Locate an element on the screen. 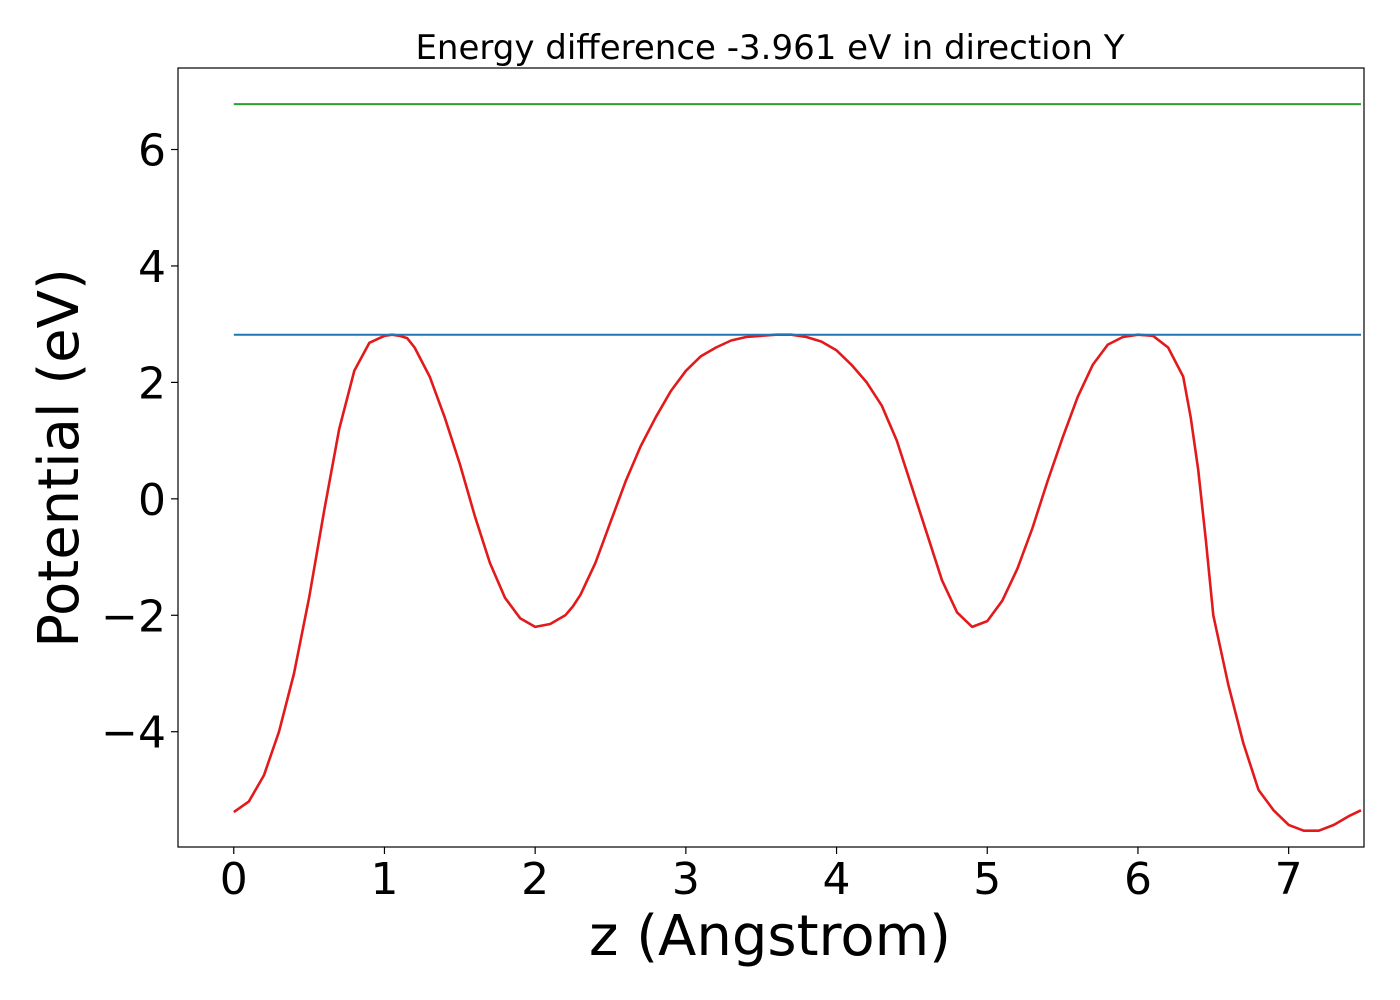  x-tick-label: 1 is located at coordinates (384, 879).